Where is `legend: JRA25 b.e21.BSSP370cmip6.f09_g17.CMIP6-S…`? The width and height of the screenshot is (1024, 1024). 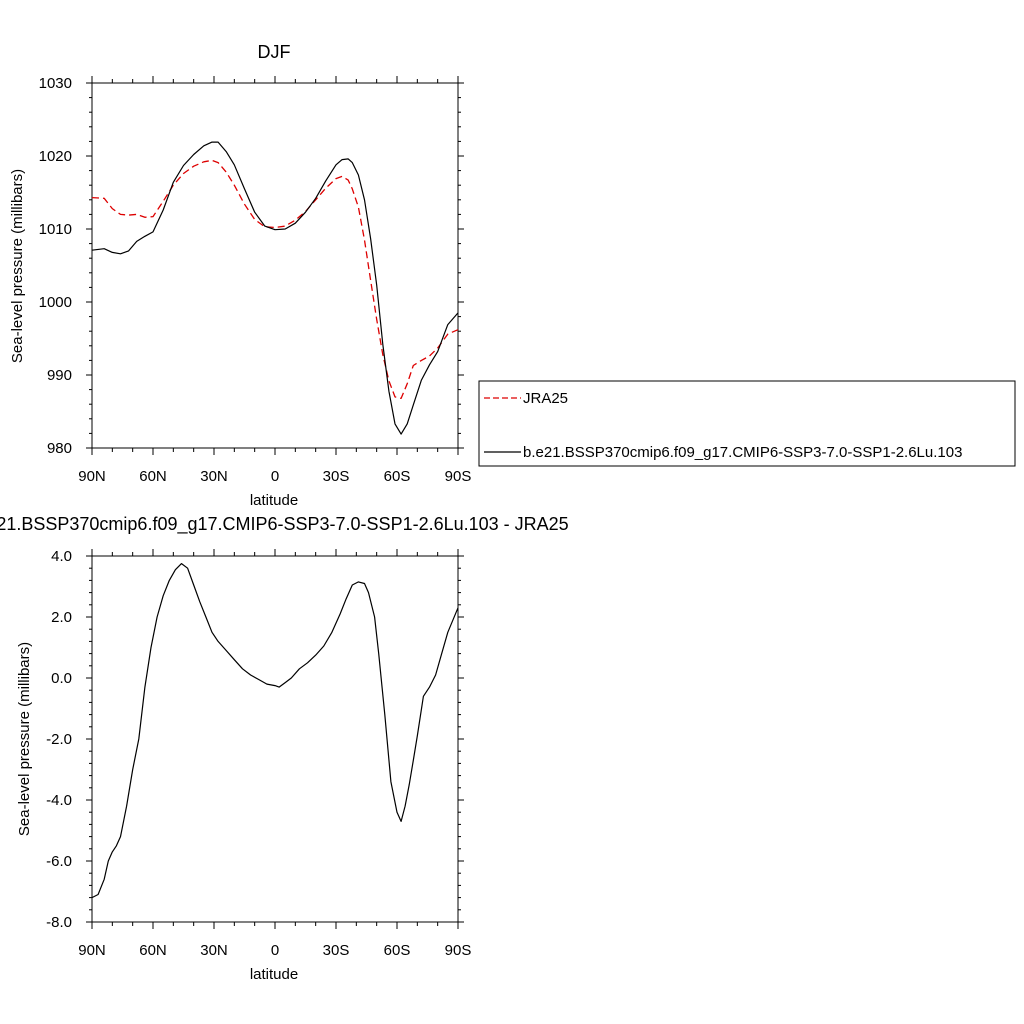 legend: JRA25 b.e21.BSSP370cmip6.f09_g17.CMIP6-S… is located at coordinates (747, 423).